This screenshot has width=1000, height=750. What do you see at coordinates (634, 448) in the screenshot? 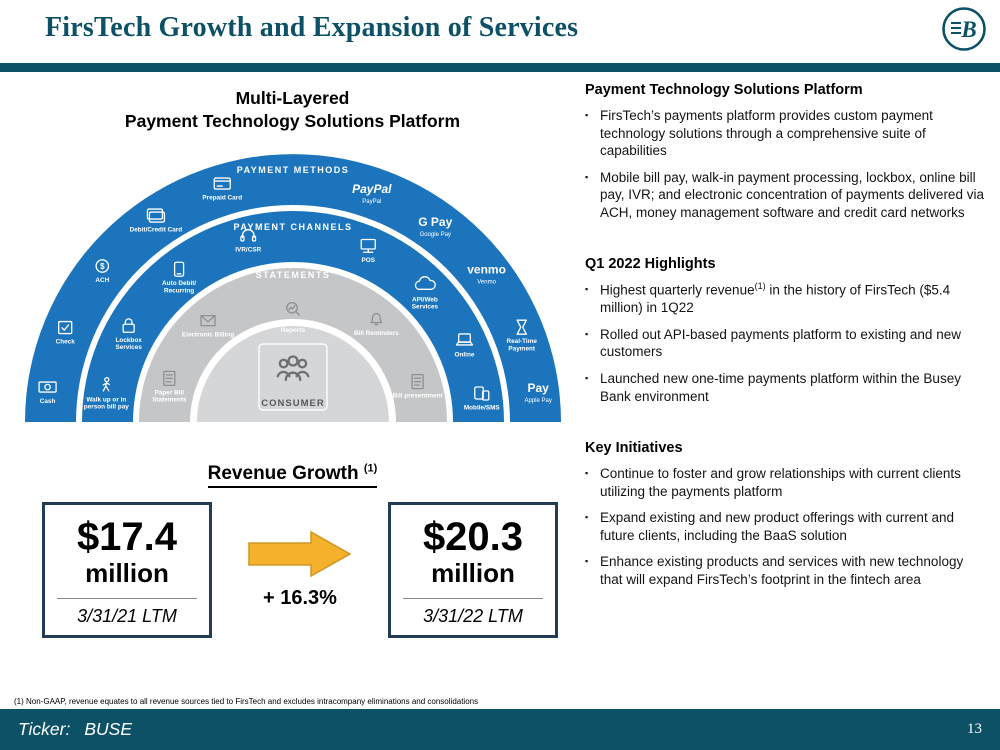
I see `section-heading: Key Initiatives` at bounding box center [634, 448].